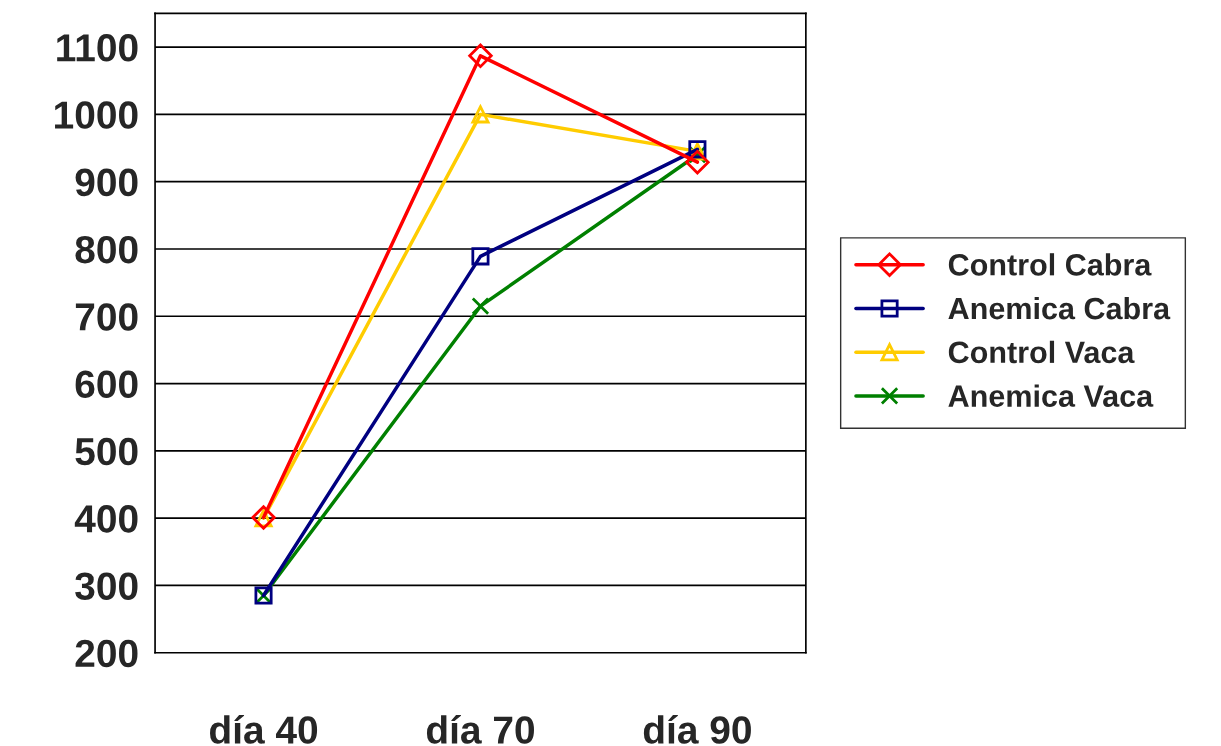  I want to click on y-tick-label: 300, so click(106, 586).